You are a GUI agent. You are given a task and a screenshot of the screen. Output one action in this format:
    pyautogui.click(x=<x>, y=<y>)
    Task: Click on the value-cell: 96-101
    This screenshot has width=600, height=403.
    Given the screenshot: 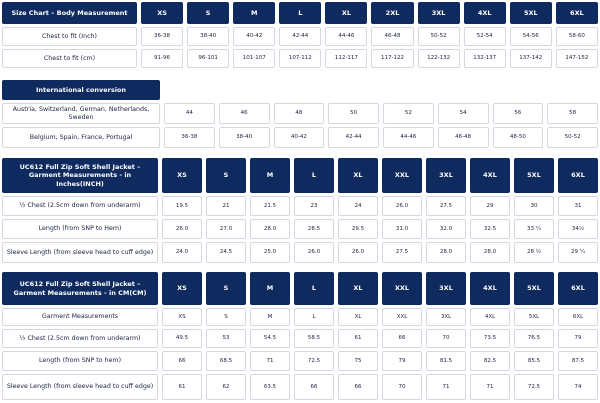 What is the action you would take?
    pyautogui.click(x=208, y=58)
    